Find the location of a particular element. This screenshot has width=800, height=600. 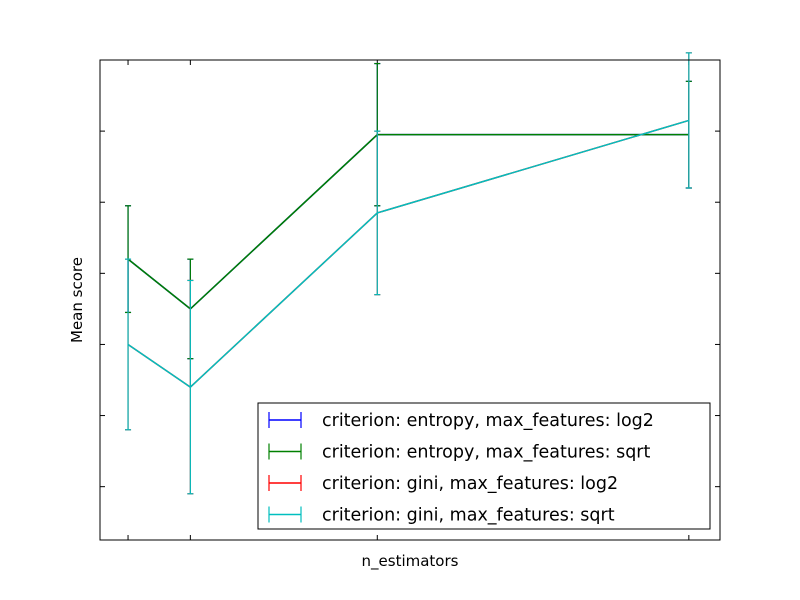

x-axis-label: n_estimators is located at coordinates (410, 561).